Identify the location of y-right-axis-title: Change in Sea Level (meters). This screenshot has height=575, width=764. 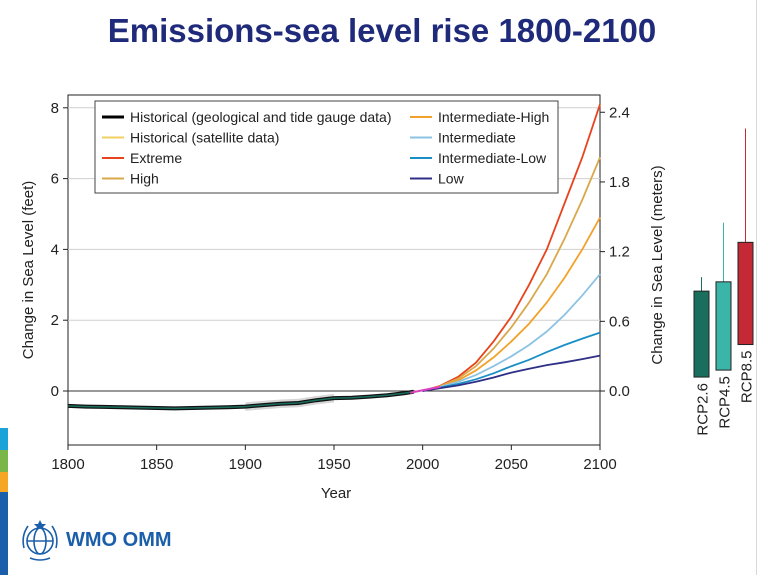
(657, 264).